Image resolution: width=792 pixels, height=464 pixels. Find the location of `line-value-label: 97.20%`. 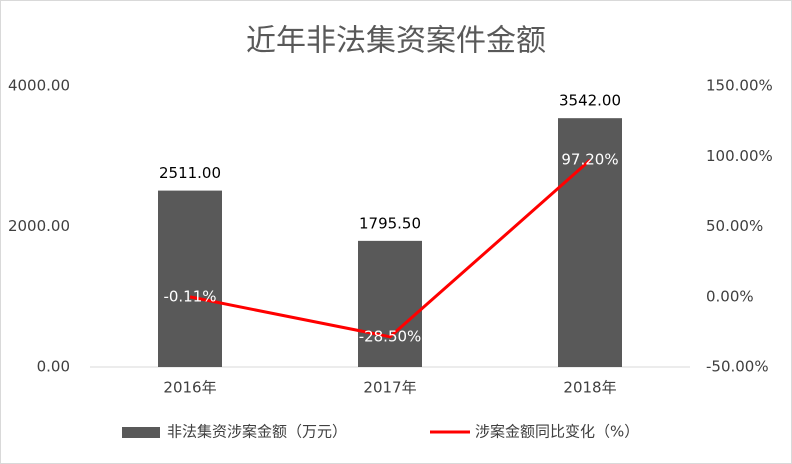

line-value-label: 97.20% is located at coordinates (589, 160).